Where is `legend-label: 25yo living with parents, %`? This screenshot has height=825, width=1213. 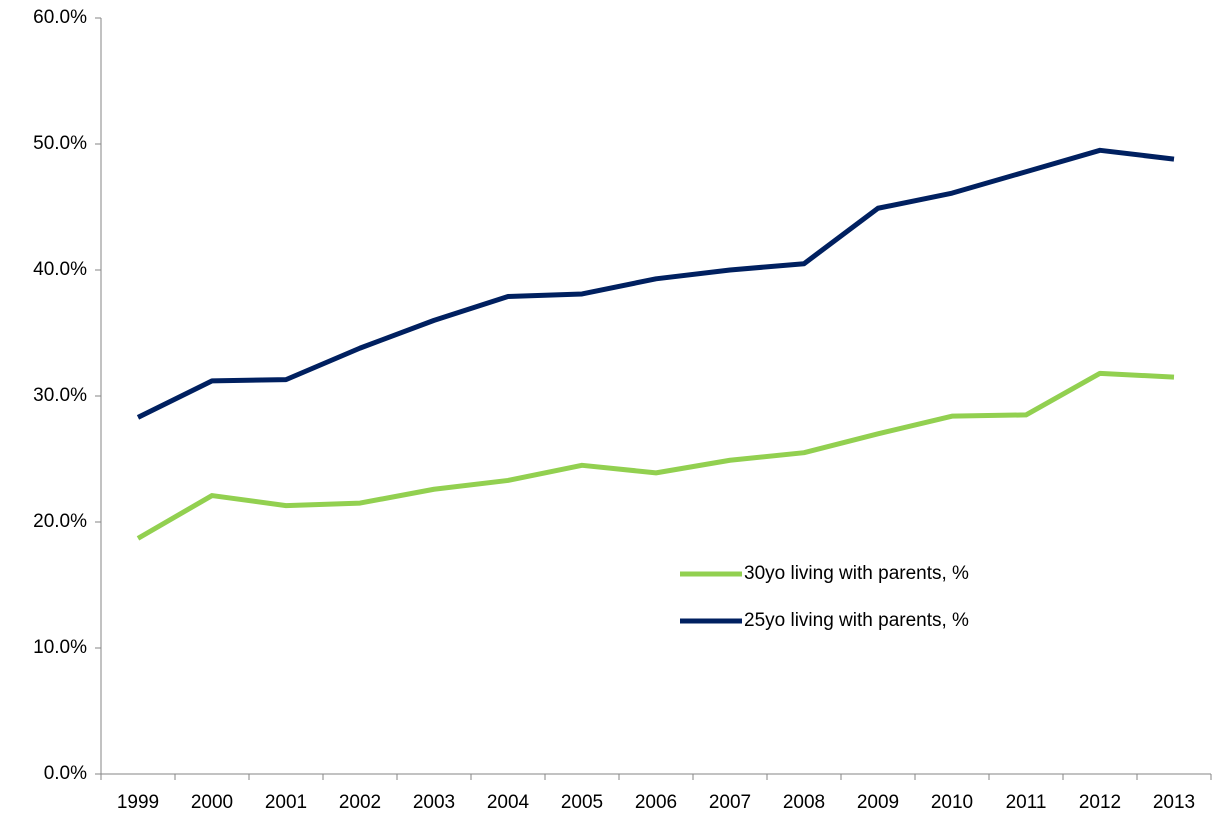
legend-label: 25yo living with parents, % is located at coordinates (856, 620).